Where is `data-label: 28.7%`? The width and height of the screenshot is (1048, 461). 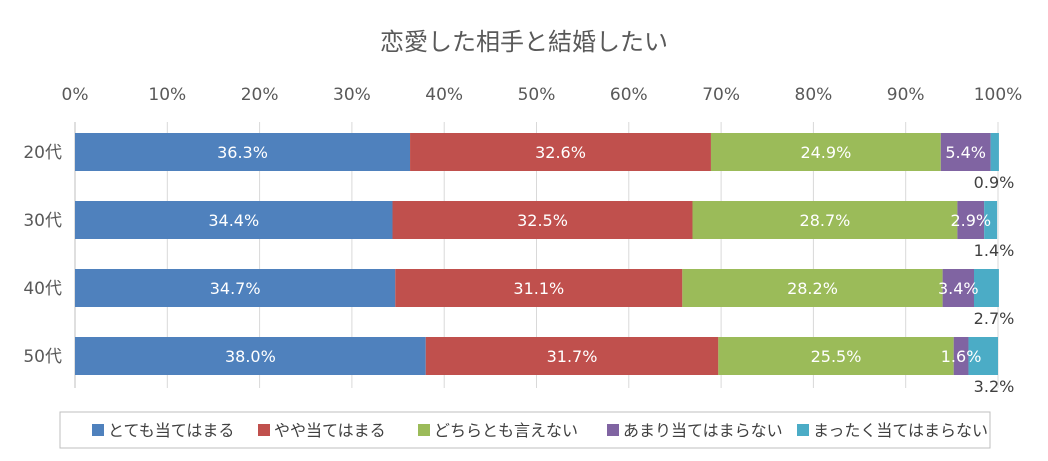 data-label: 28.7% is located at coordinates (825, 220).